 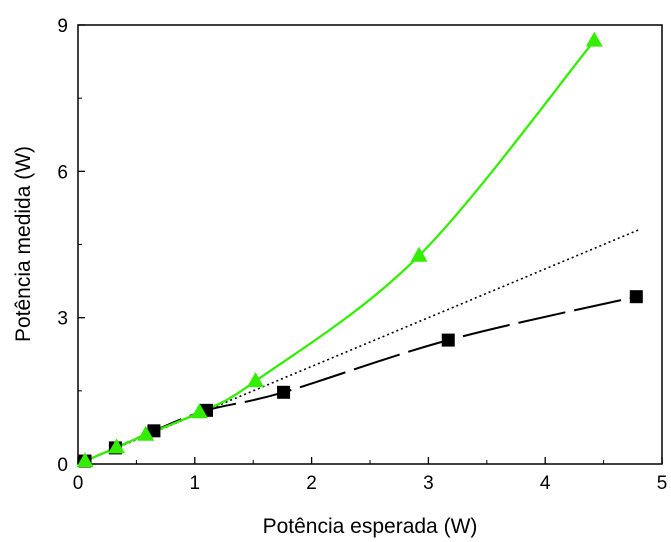 What do you see at coordinates (662, 483) in the screenshot?
I see `x-tick-label: 5` at bounding box center [662, 483].